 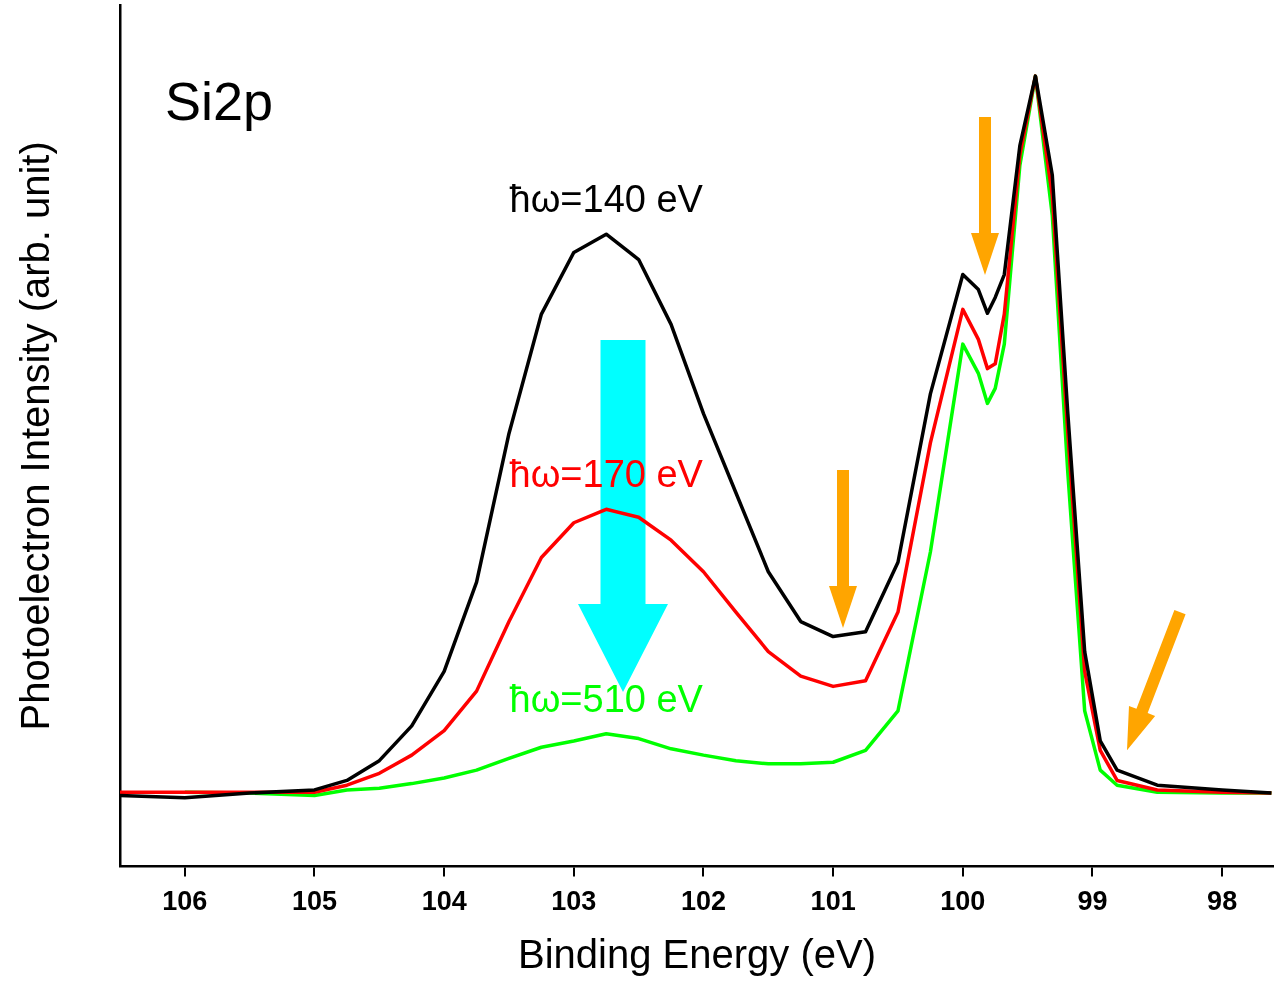 I want to click on series-label: ħω=510 eV, so click(x=606, y=698).